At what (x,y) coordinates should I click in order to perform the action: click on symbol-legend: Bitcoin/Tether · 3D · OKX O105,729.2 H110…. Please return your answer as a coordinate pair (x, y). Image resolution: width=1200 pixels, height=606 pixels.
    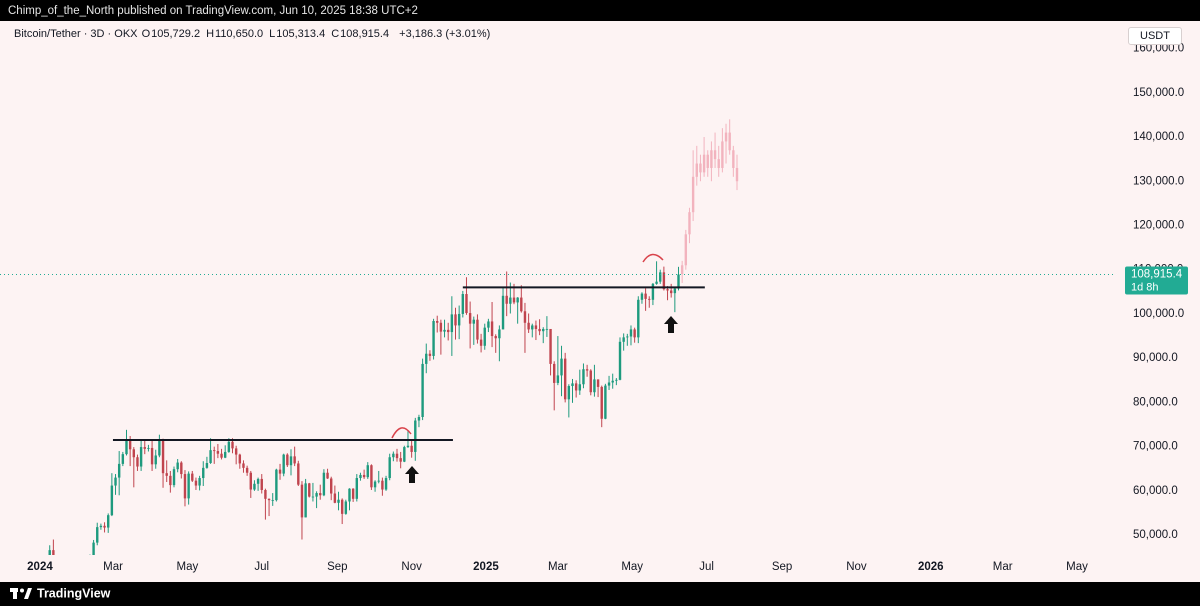
    Looking at the image, I should click on (252, 34).